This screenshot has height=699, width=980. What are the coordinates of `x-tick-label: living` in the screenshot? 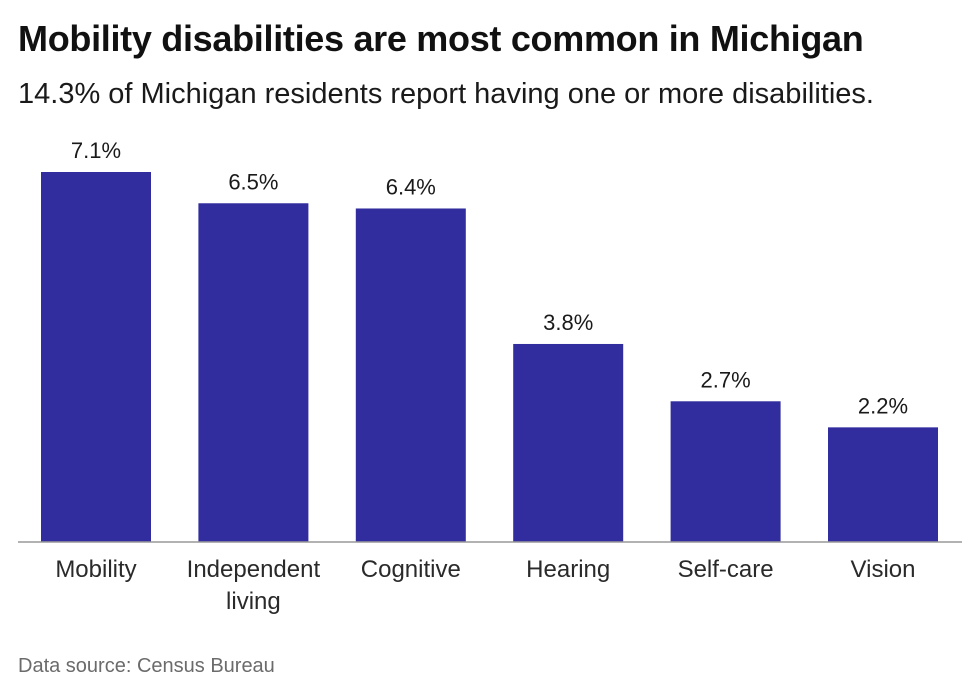 It's located at (253, 601).